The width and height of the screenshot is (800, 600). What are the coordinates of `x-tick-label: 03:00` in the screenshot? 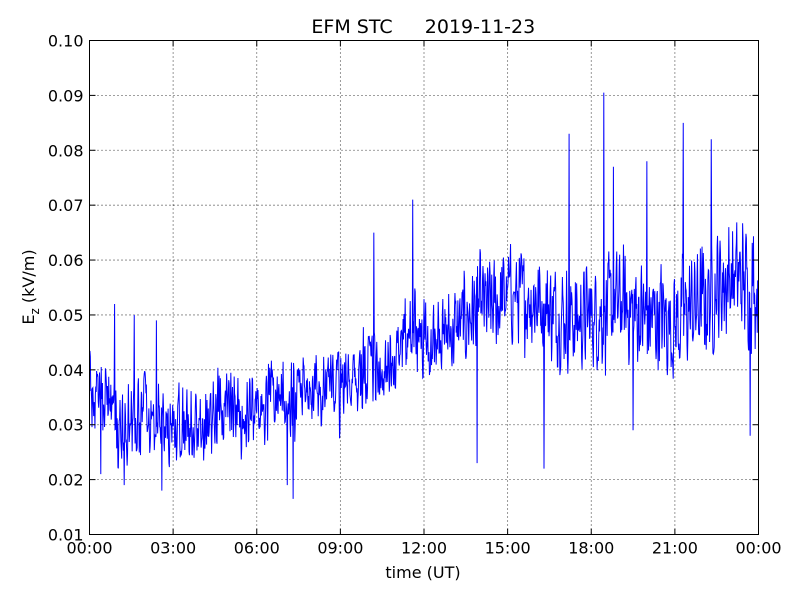 It's located at (173, 548).